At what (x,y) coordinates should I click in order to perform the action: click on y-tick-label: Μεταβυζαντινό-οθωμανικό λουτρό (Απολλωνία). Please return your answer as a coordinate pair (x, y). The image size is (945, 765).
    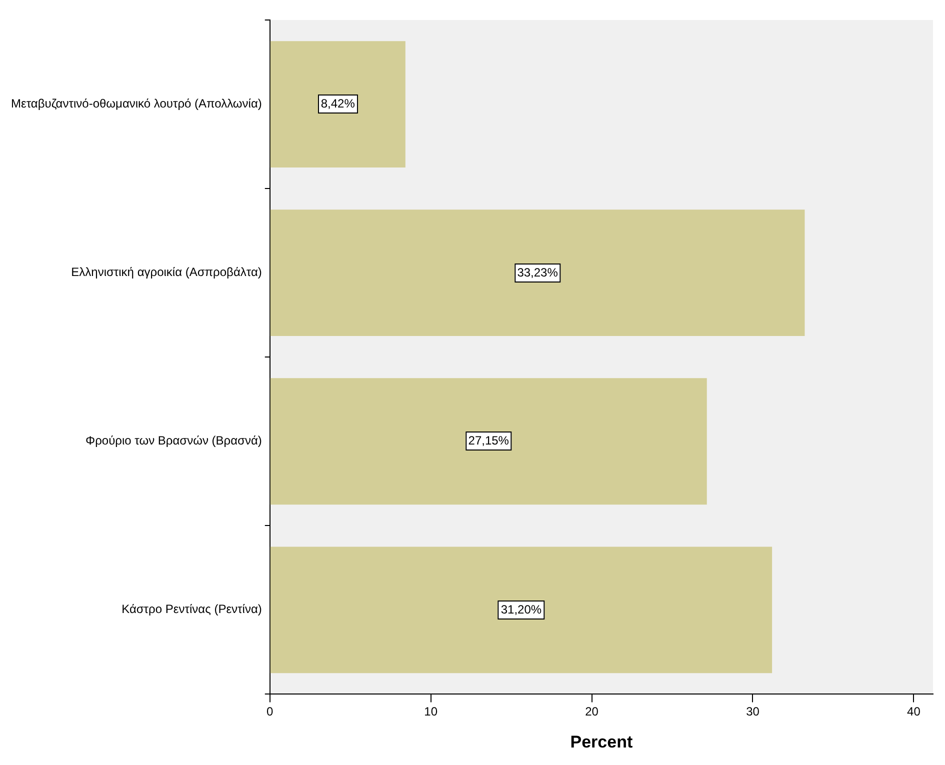
    Looking at the image, I should click on (136, 103).